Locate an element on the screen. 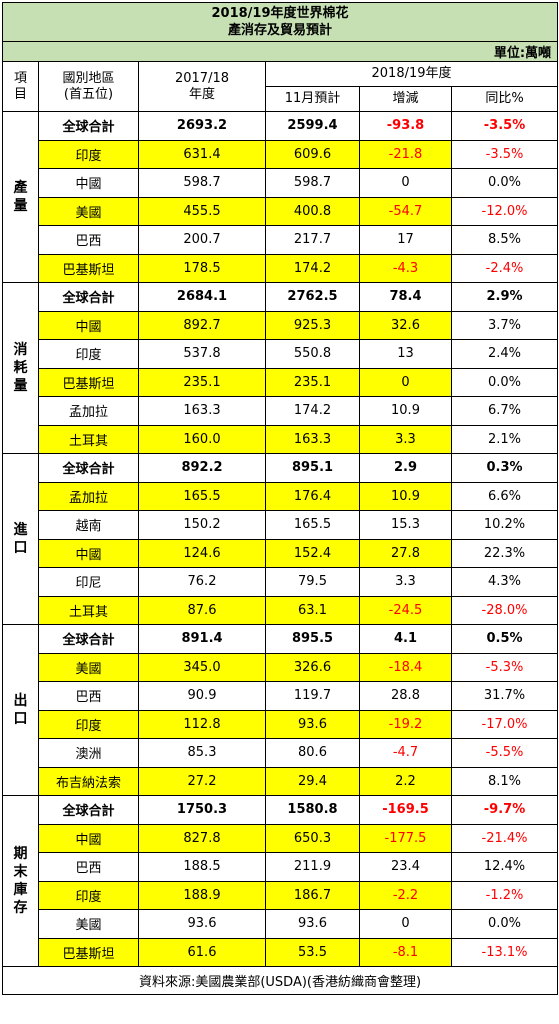  value-2017-18: 124.6 is located at coordinates (202, 553).